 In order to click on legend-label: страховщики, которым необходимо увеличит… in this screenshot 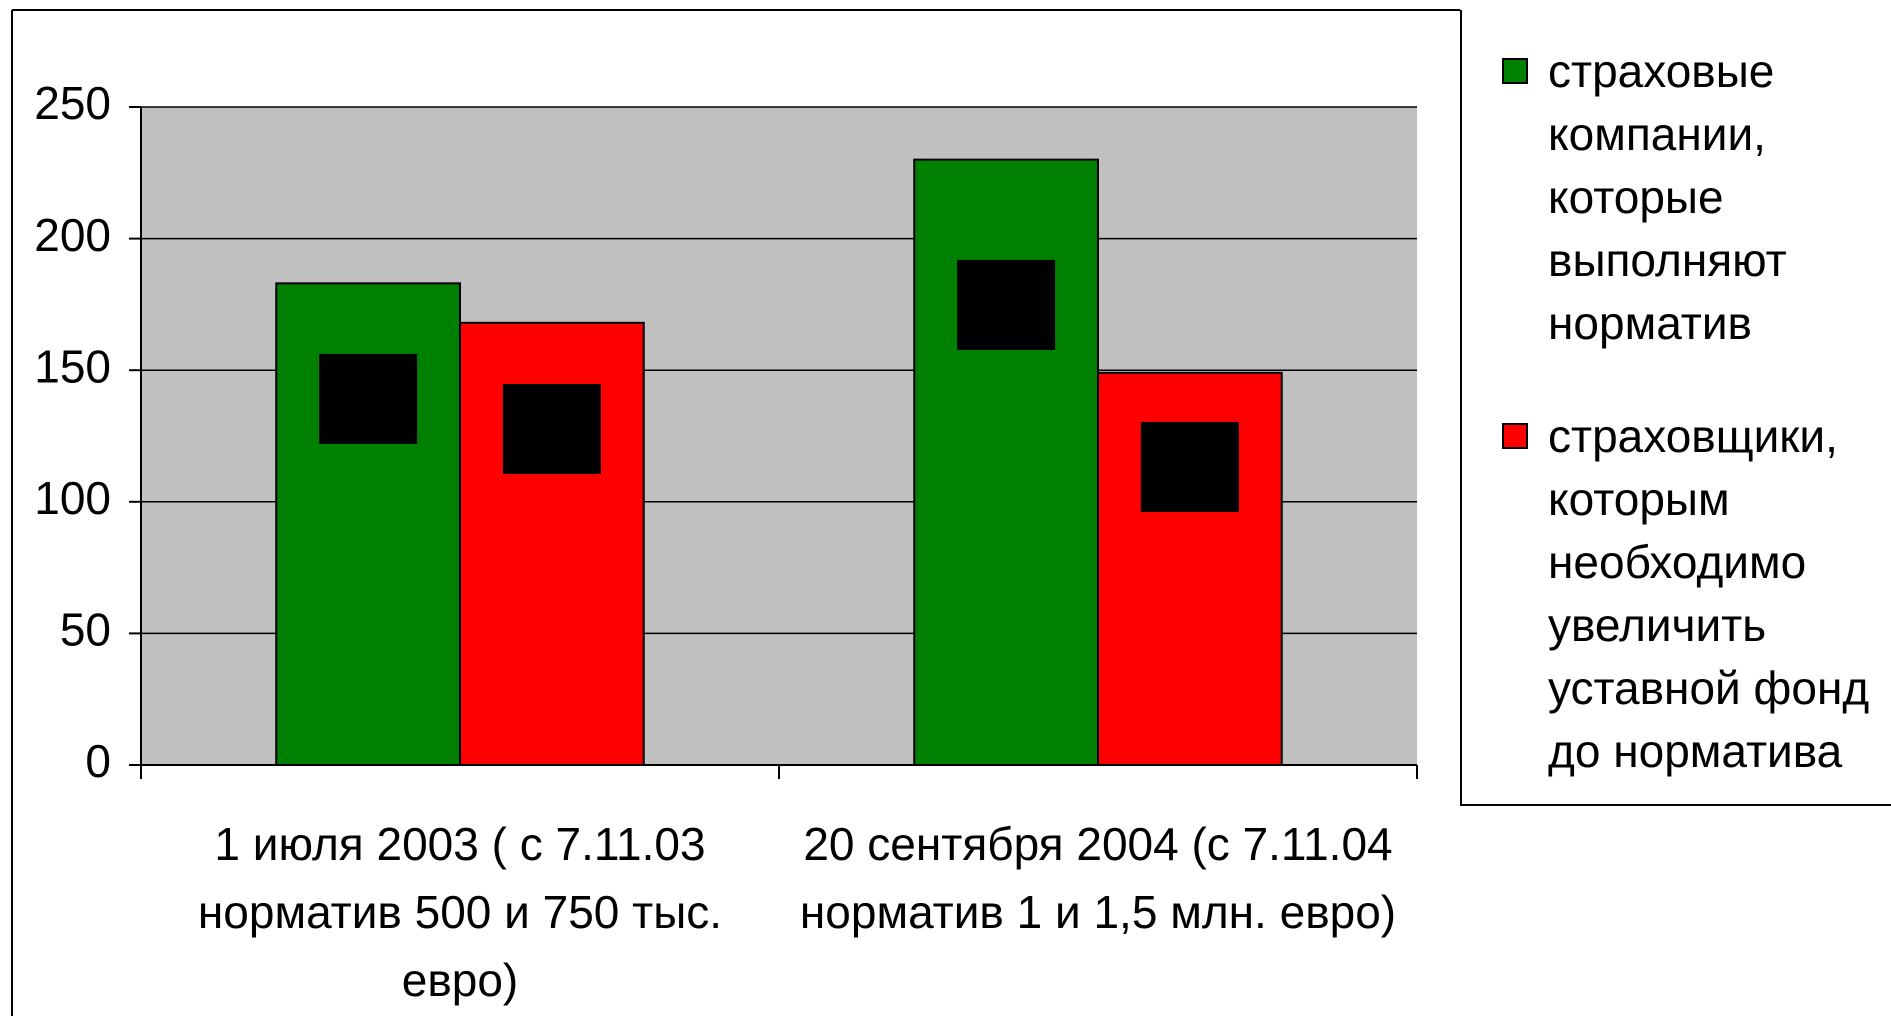, I will do `click(1709, 593)`.